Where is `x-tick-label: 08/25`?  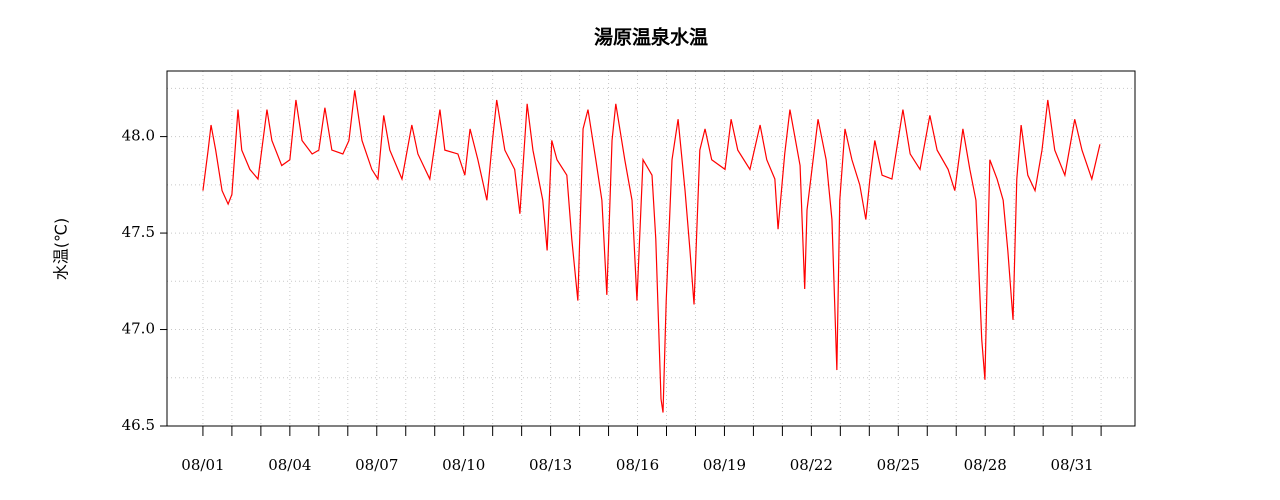
x-tick-label: 08/25 is located at coordinates (898, 465).